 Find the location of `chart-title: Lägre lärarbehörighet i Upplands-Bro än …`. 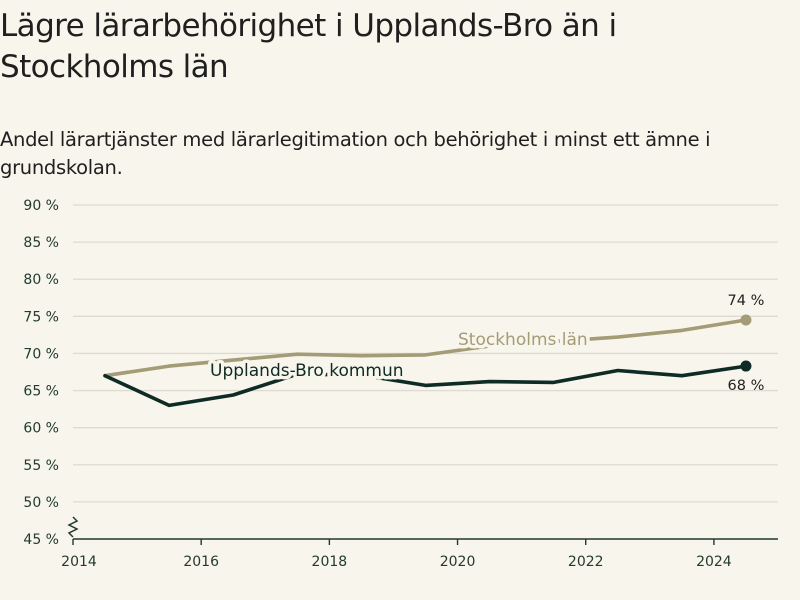

chart-title: Lägre lärarbehörighet i Upplands-Bro än … is located at coordinates (308, 46).